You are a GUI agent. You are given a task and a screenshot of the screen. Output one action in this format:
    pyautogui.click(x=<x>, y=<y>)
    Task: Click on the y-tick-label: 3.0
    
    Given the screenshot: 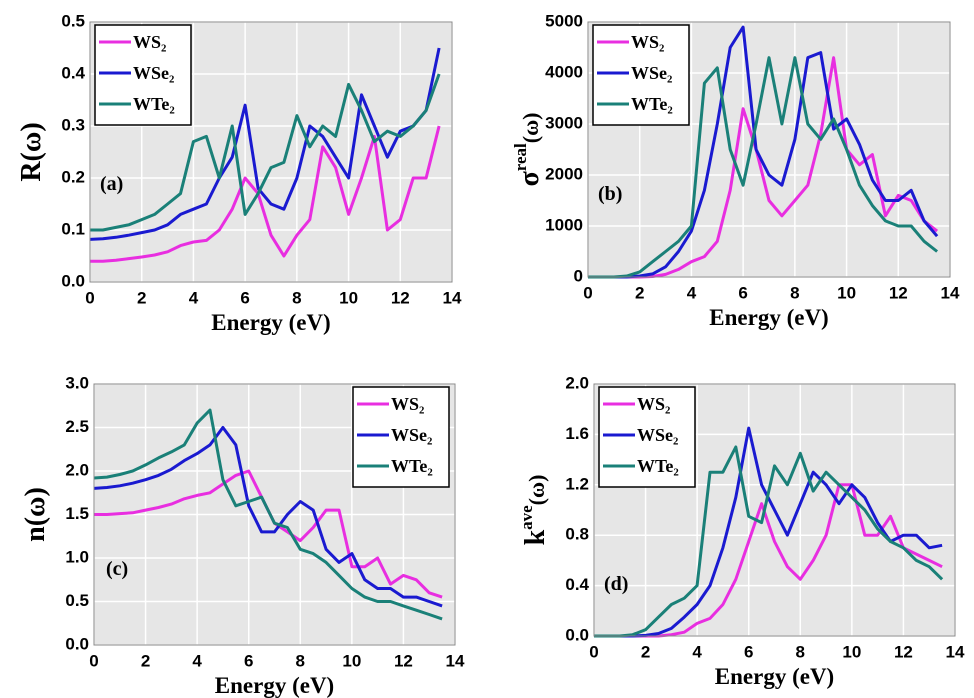 What is the action you would take?
    pyautogui.click(x=77, y=382)
    